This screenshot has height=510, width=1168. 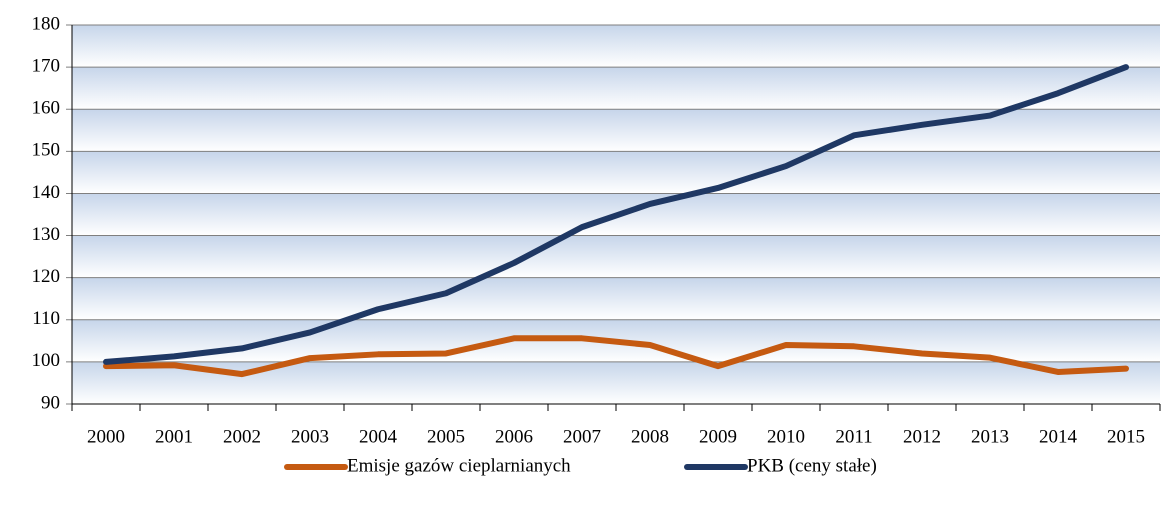 What do you see at coordinates (1126, 436) in the screenshot?
I see `x-tick-label: 2015` at bounding box center [1126, 436].